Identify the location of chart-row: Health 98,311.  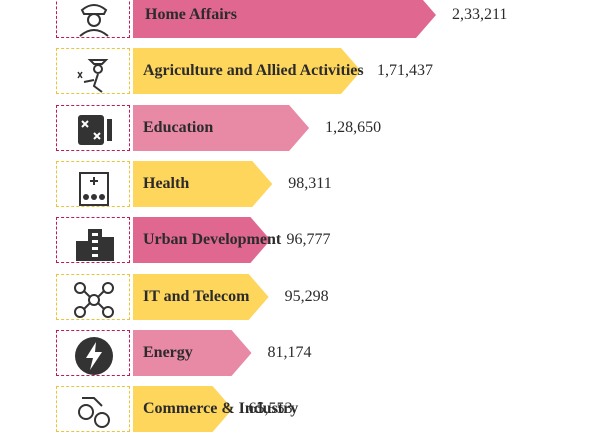
(307, 185).